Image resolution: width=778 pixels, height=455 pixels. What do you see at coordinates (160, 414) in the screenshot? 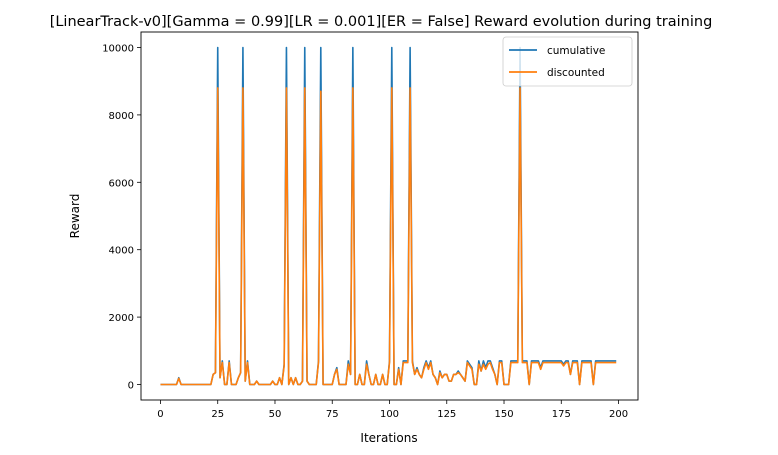
I see `x-tick-label: 0` at bounding box center [160, 414].